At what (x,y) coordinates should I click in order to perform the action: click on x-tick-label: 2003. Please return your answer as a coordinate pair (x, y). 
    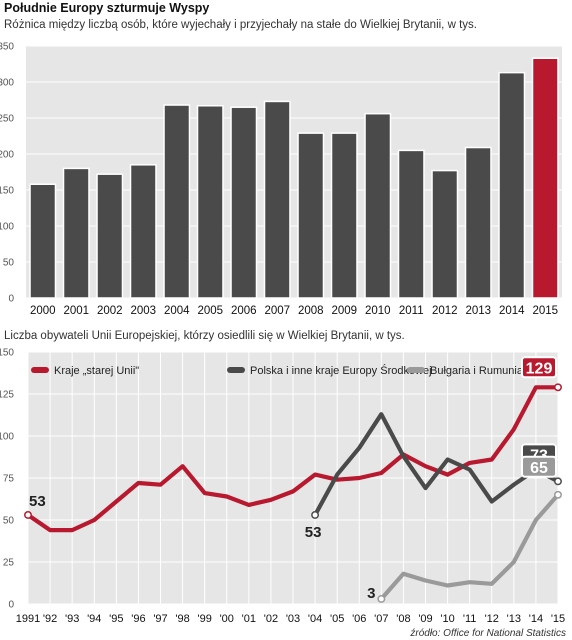
    Looking at the image, I should click on (143, 311).